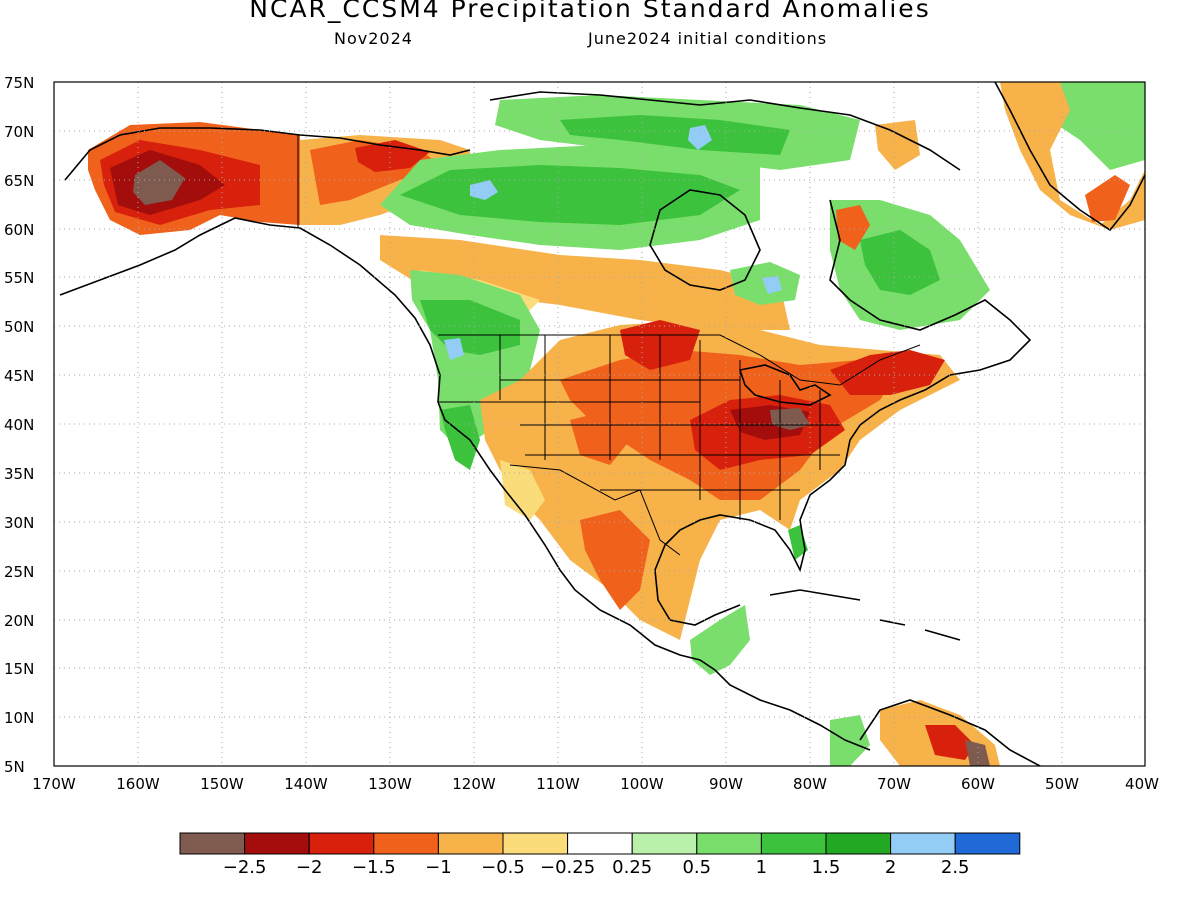 The width and height of the screenshot is (1200, 900). I want to click on lon-tick-label: 90W, so click(726, 784).